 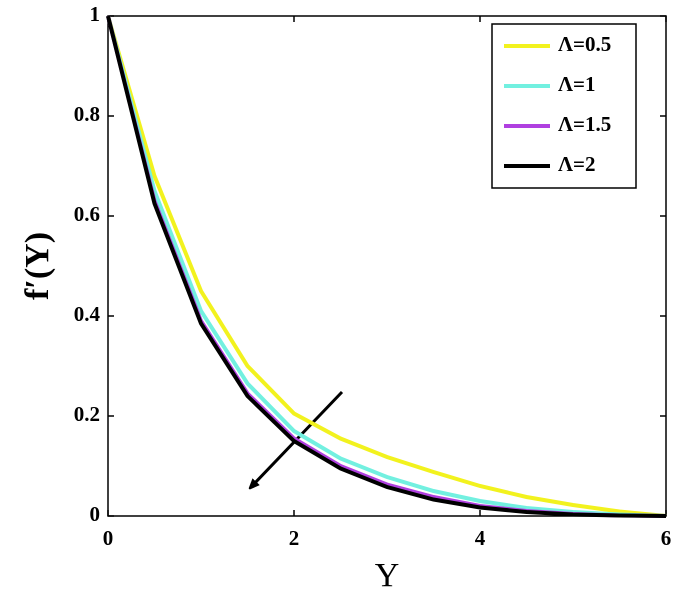 I want to click on x-tick-label: 4, so click(x=480, y=538).